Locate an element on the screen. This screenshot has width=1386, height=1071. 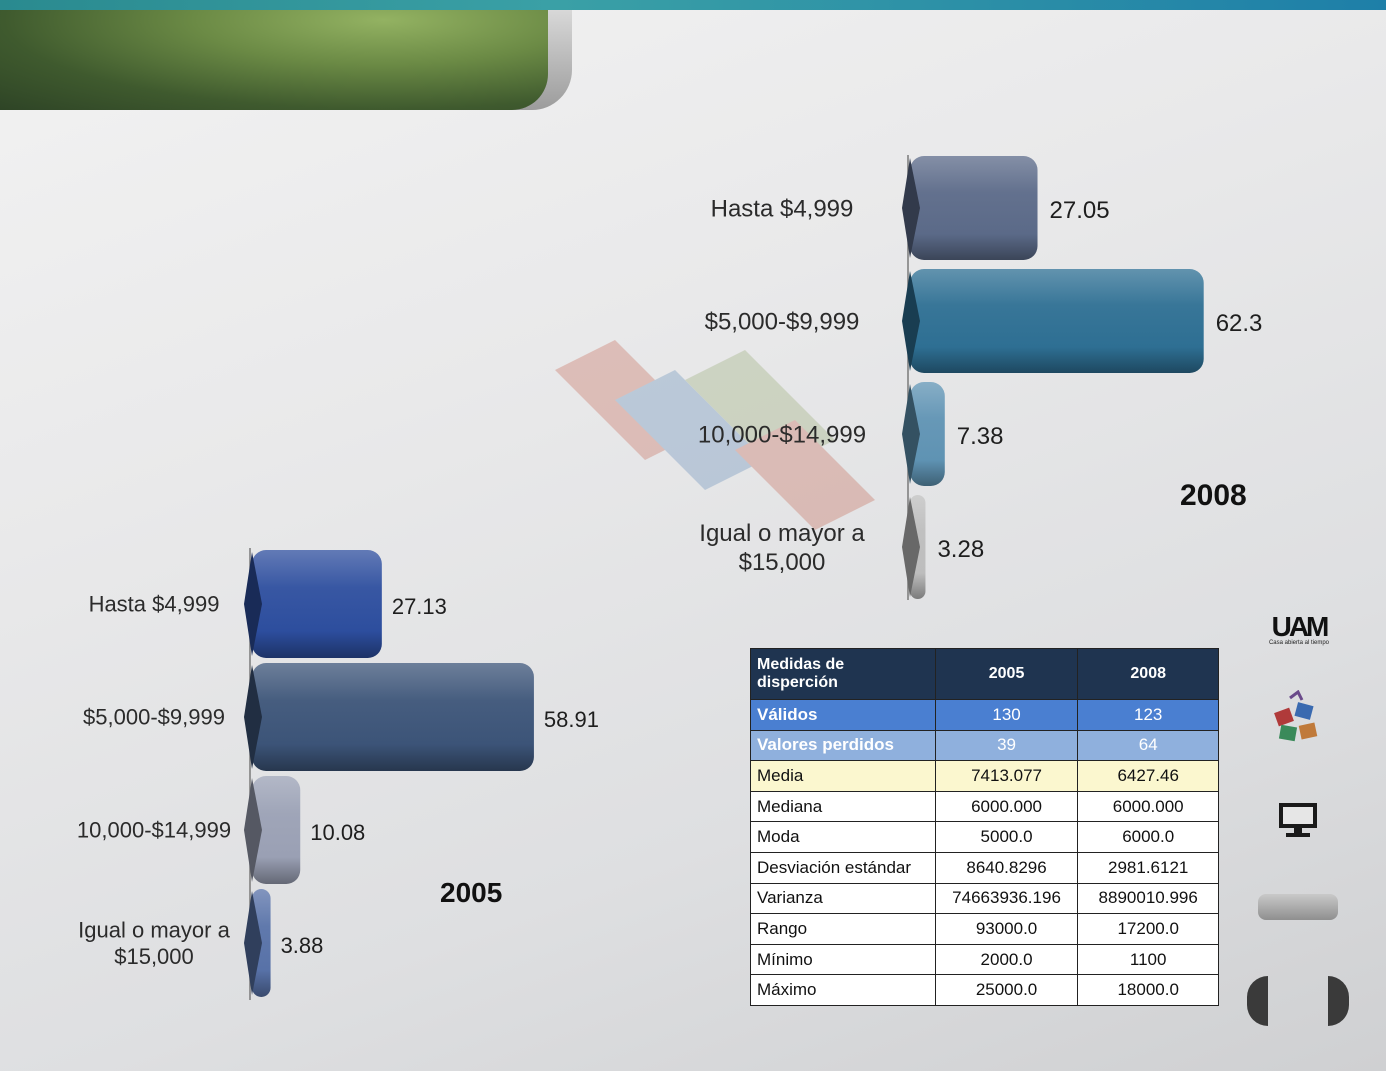
table-cell: 6427.46 is located at coordinates (1148, 776).